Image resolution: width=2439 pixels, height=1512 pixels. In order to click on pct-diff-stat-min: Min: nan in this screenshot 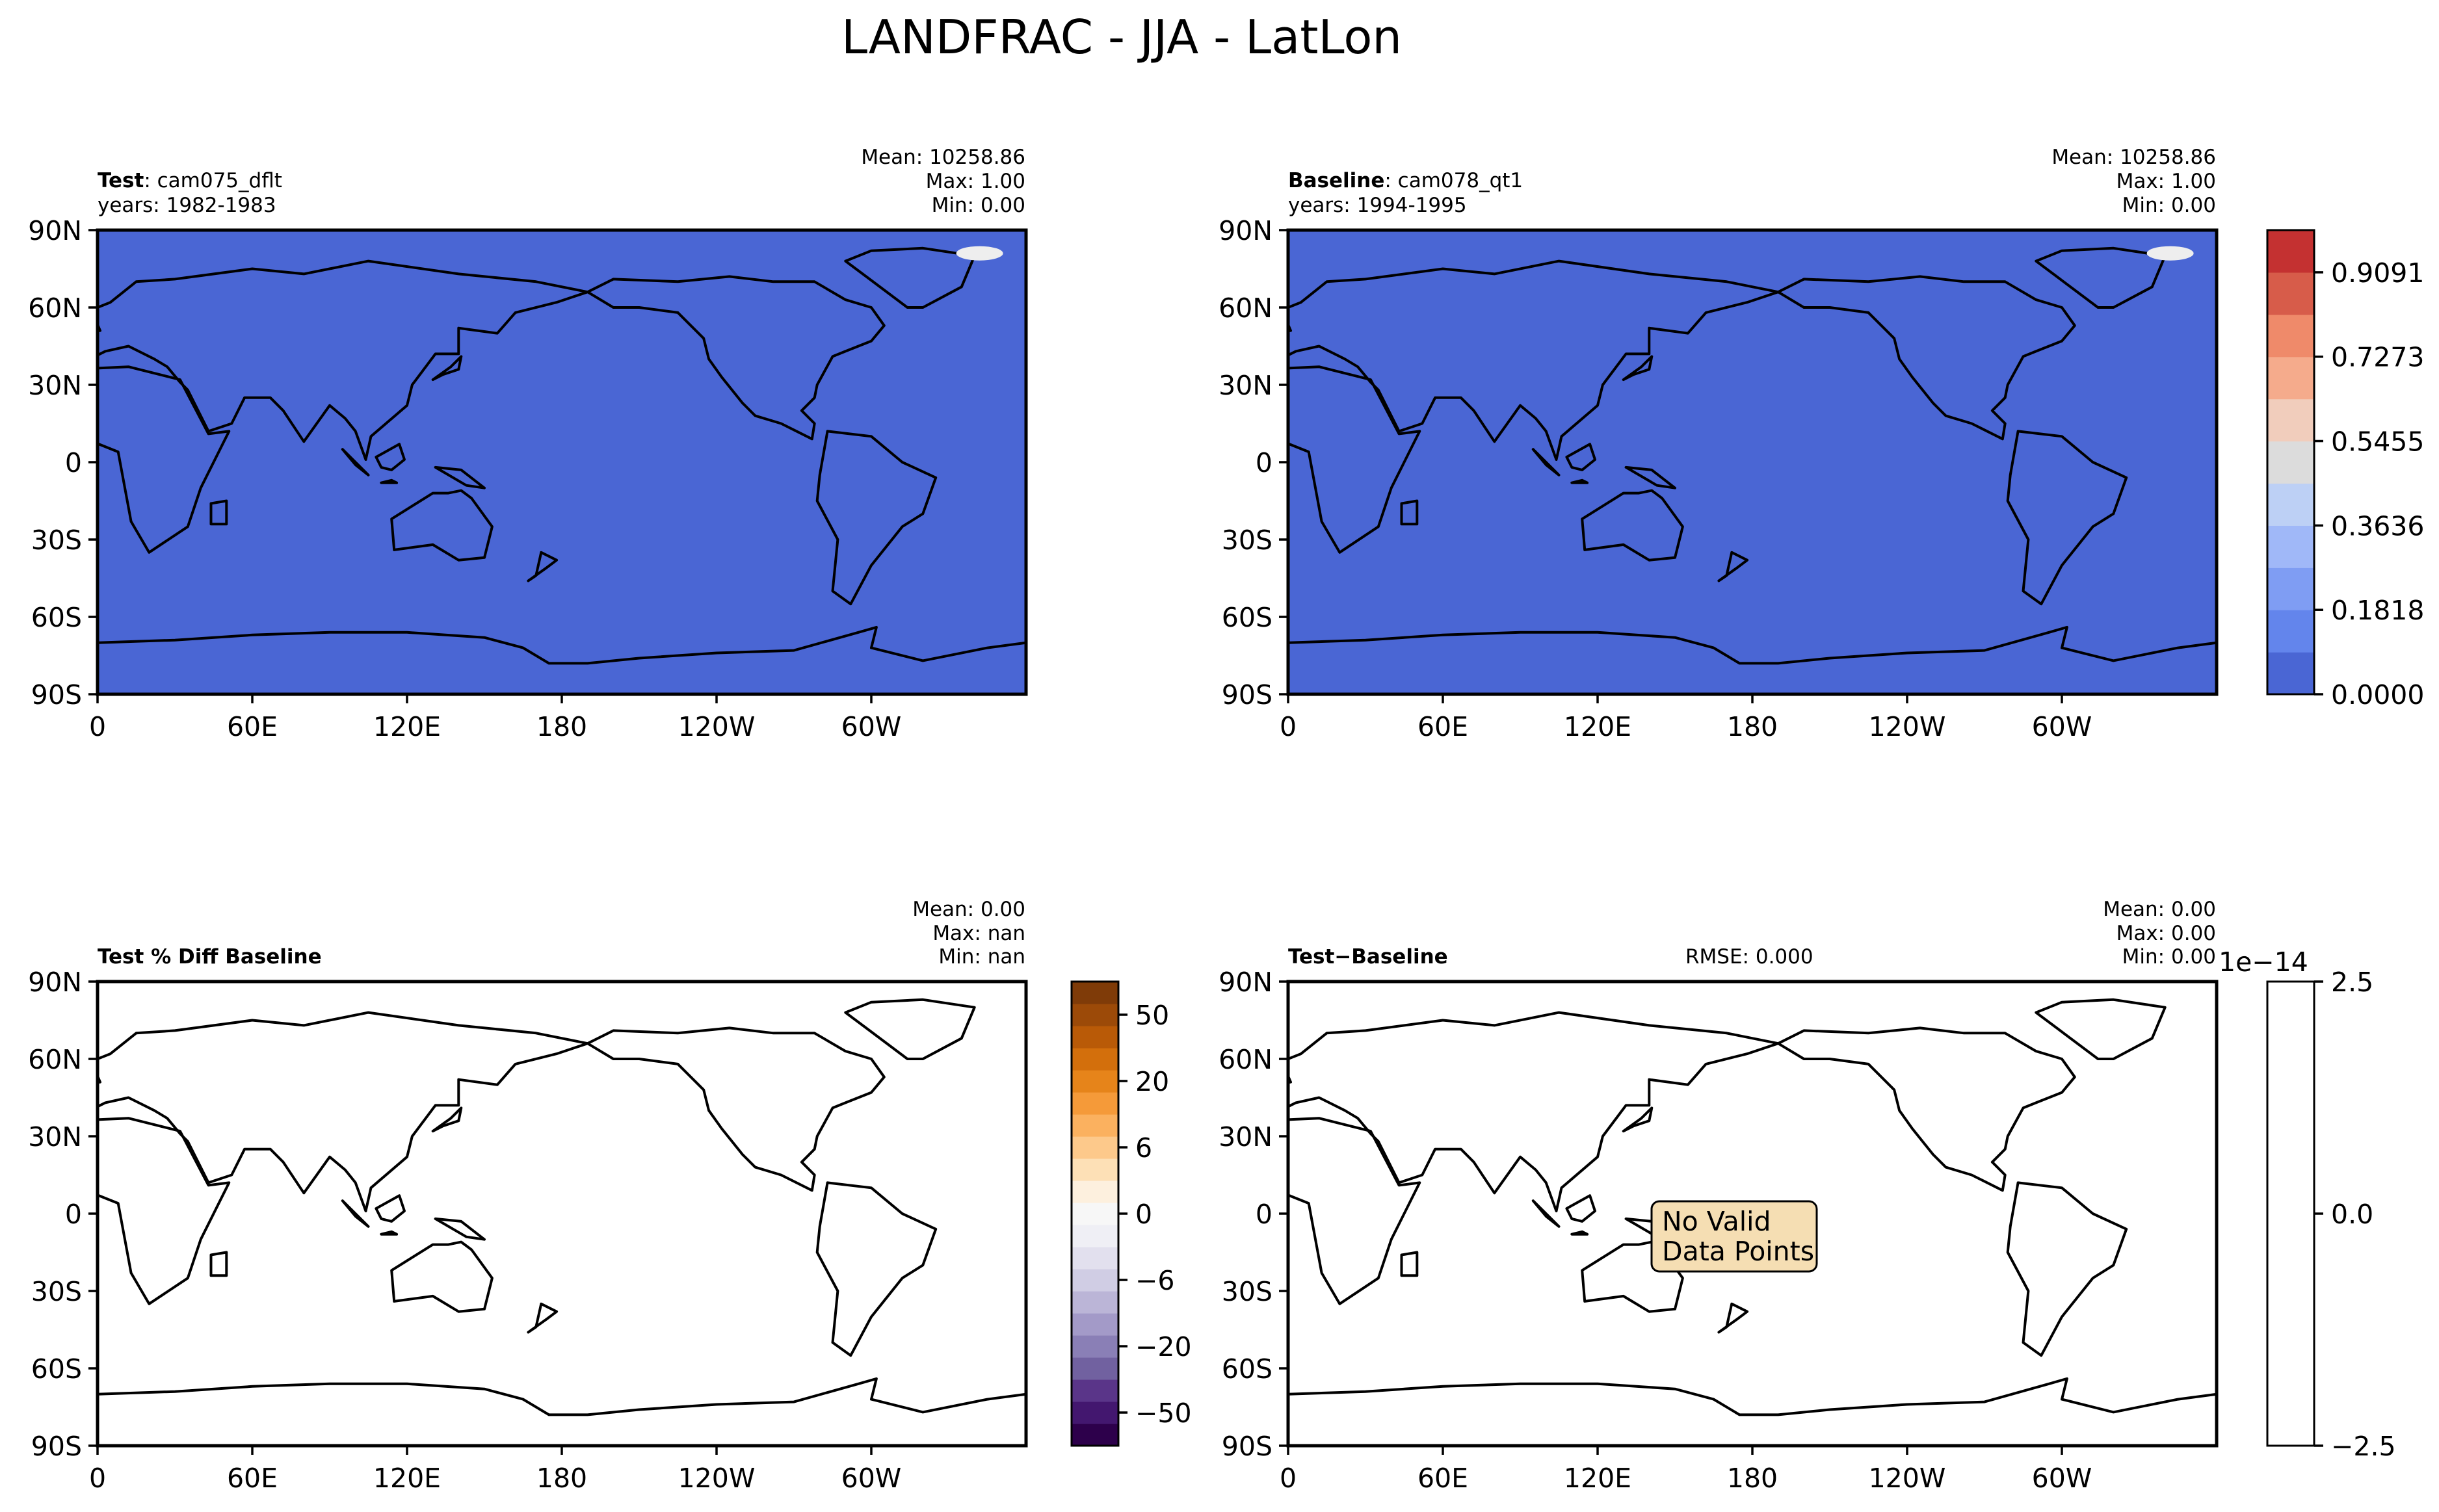, I will do `click(981, 957)`.